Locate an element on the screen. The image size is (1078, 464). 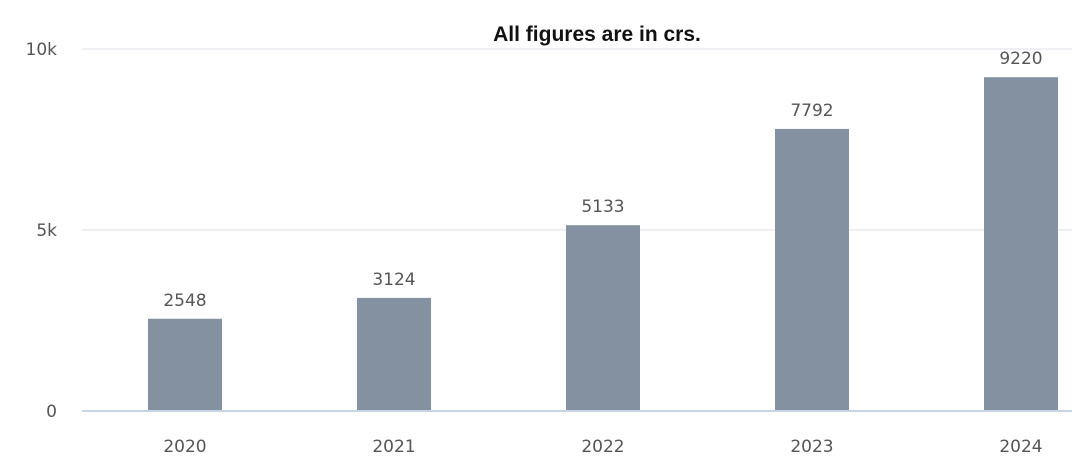
x-tick-label: 2021 is located at coordinates (393, 447).